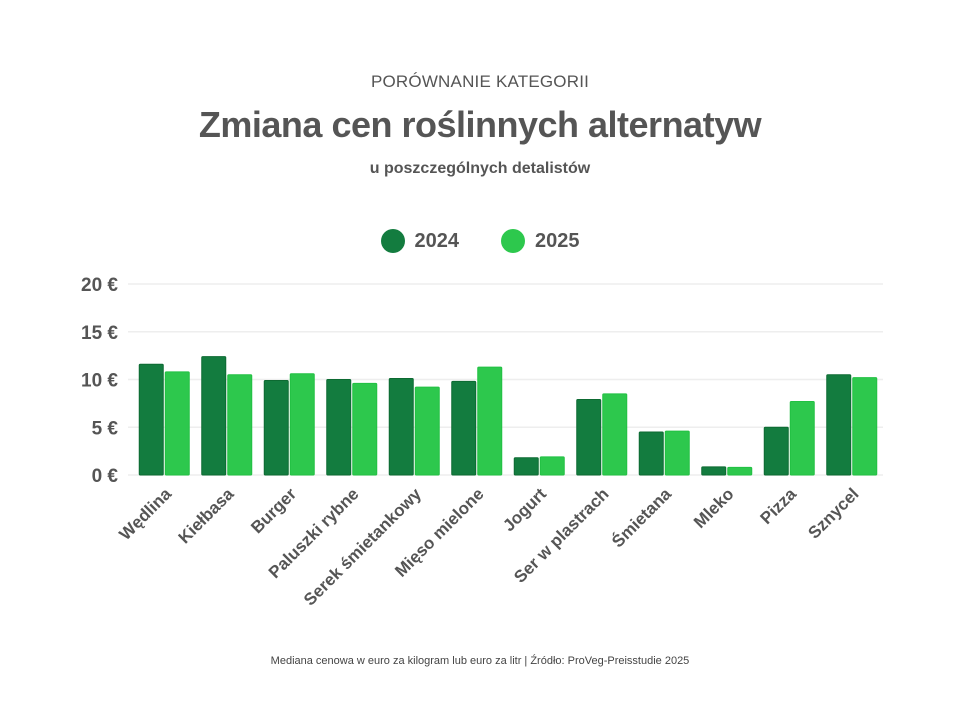 The image size is (960, 720). What do you see at coordinates (206, 515) in the screenshot?
I see `x-tick-label: Kiełbasa` at bounding box center [206, 515].